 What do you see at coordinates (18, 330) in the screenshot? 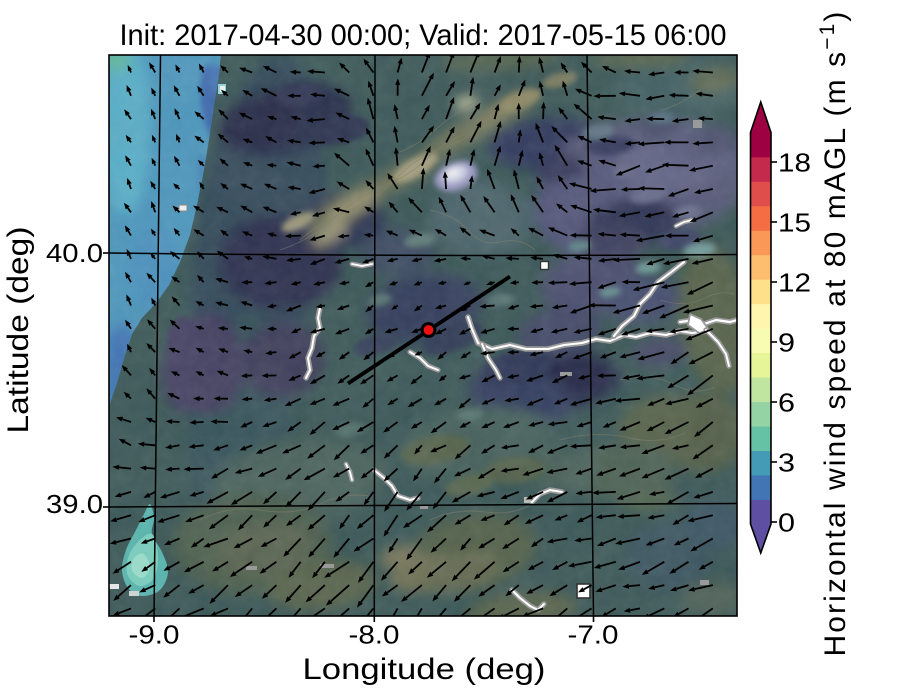
I see `svg-text: Latitude (deg)` at bounding box center [18, 330].